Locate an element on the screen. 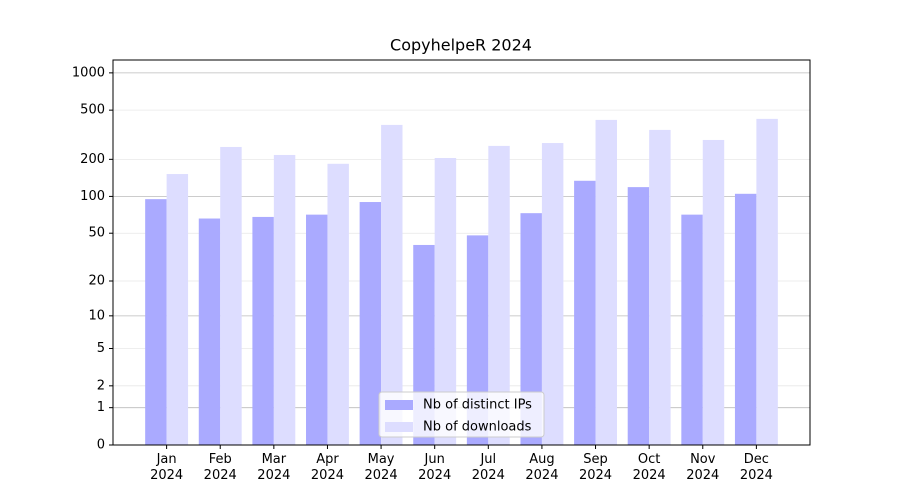 The width and height of the screenshot is (900, 500). x-tick-label: May 2024 is located at coordinates (381, 467).